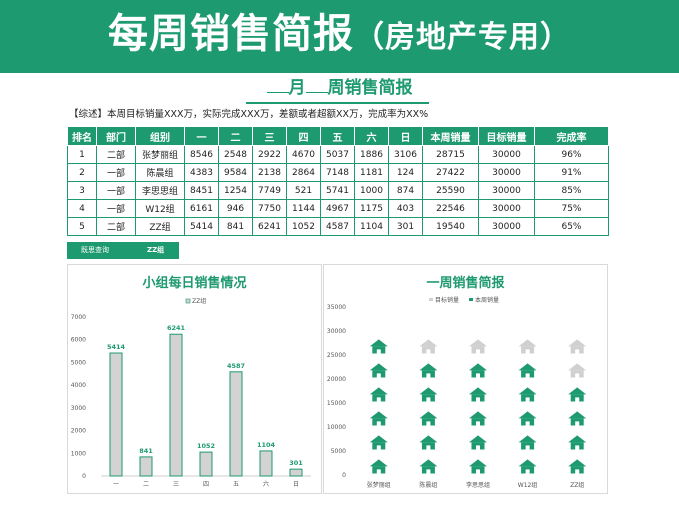 Image resolution: width=679 pixels, height=509 pixels. What do you see at coordinates (95, 250) in the screenshot?
I see `query-label: 既思查询` at bounding box center [95, 250].